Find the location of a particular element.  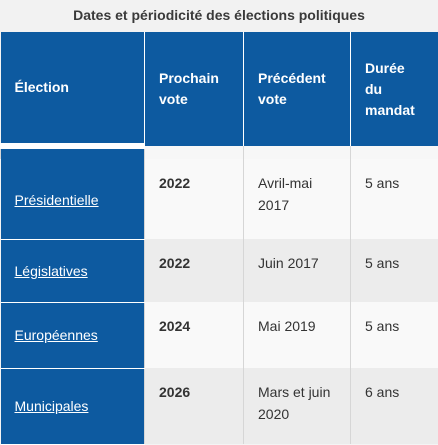

previous-vote-cell: Mars et juin 2020 is located at coordinates (297, 406).